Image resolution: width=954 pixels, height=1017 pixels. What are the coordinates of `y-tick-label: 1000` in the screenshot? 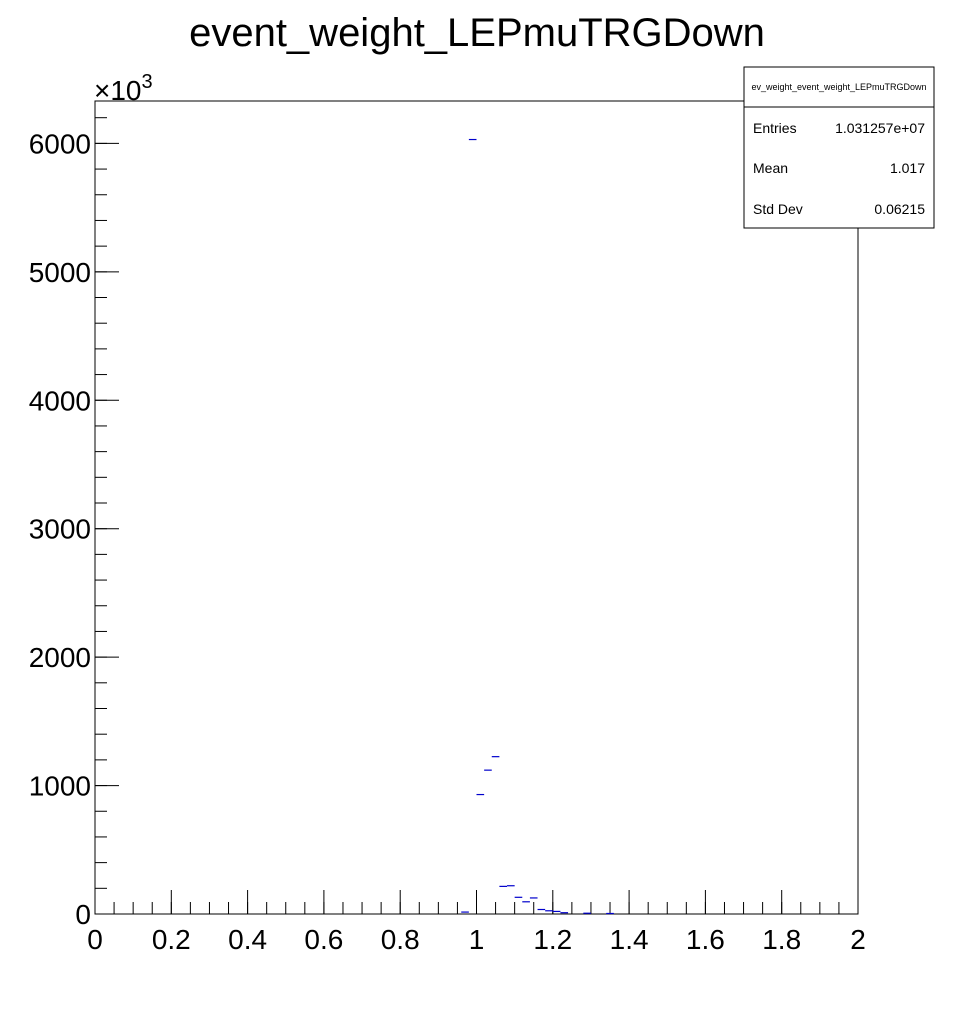 It's located at (60, 786).